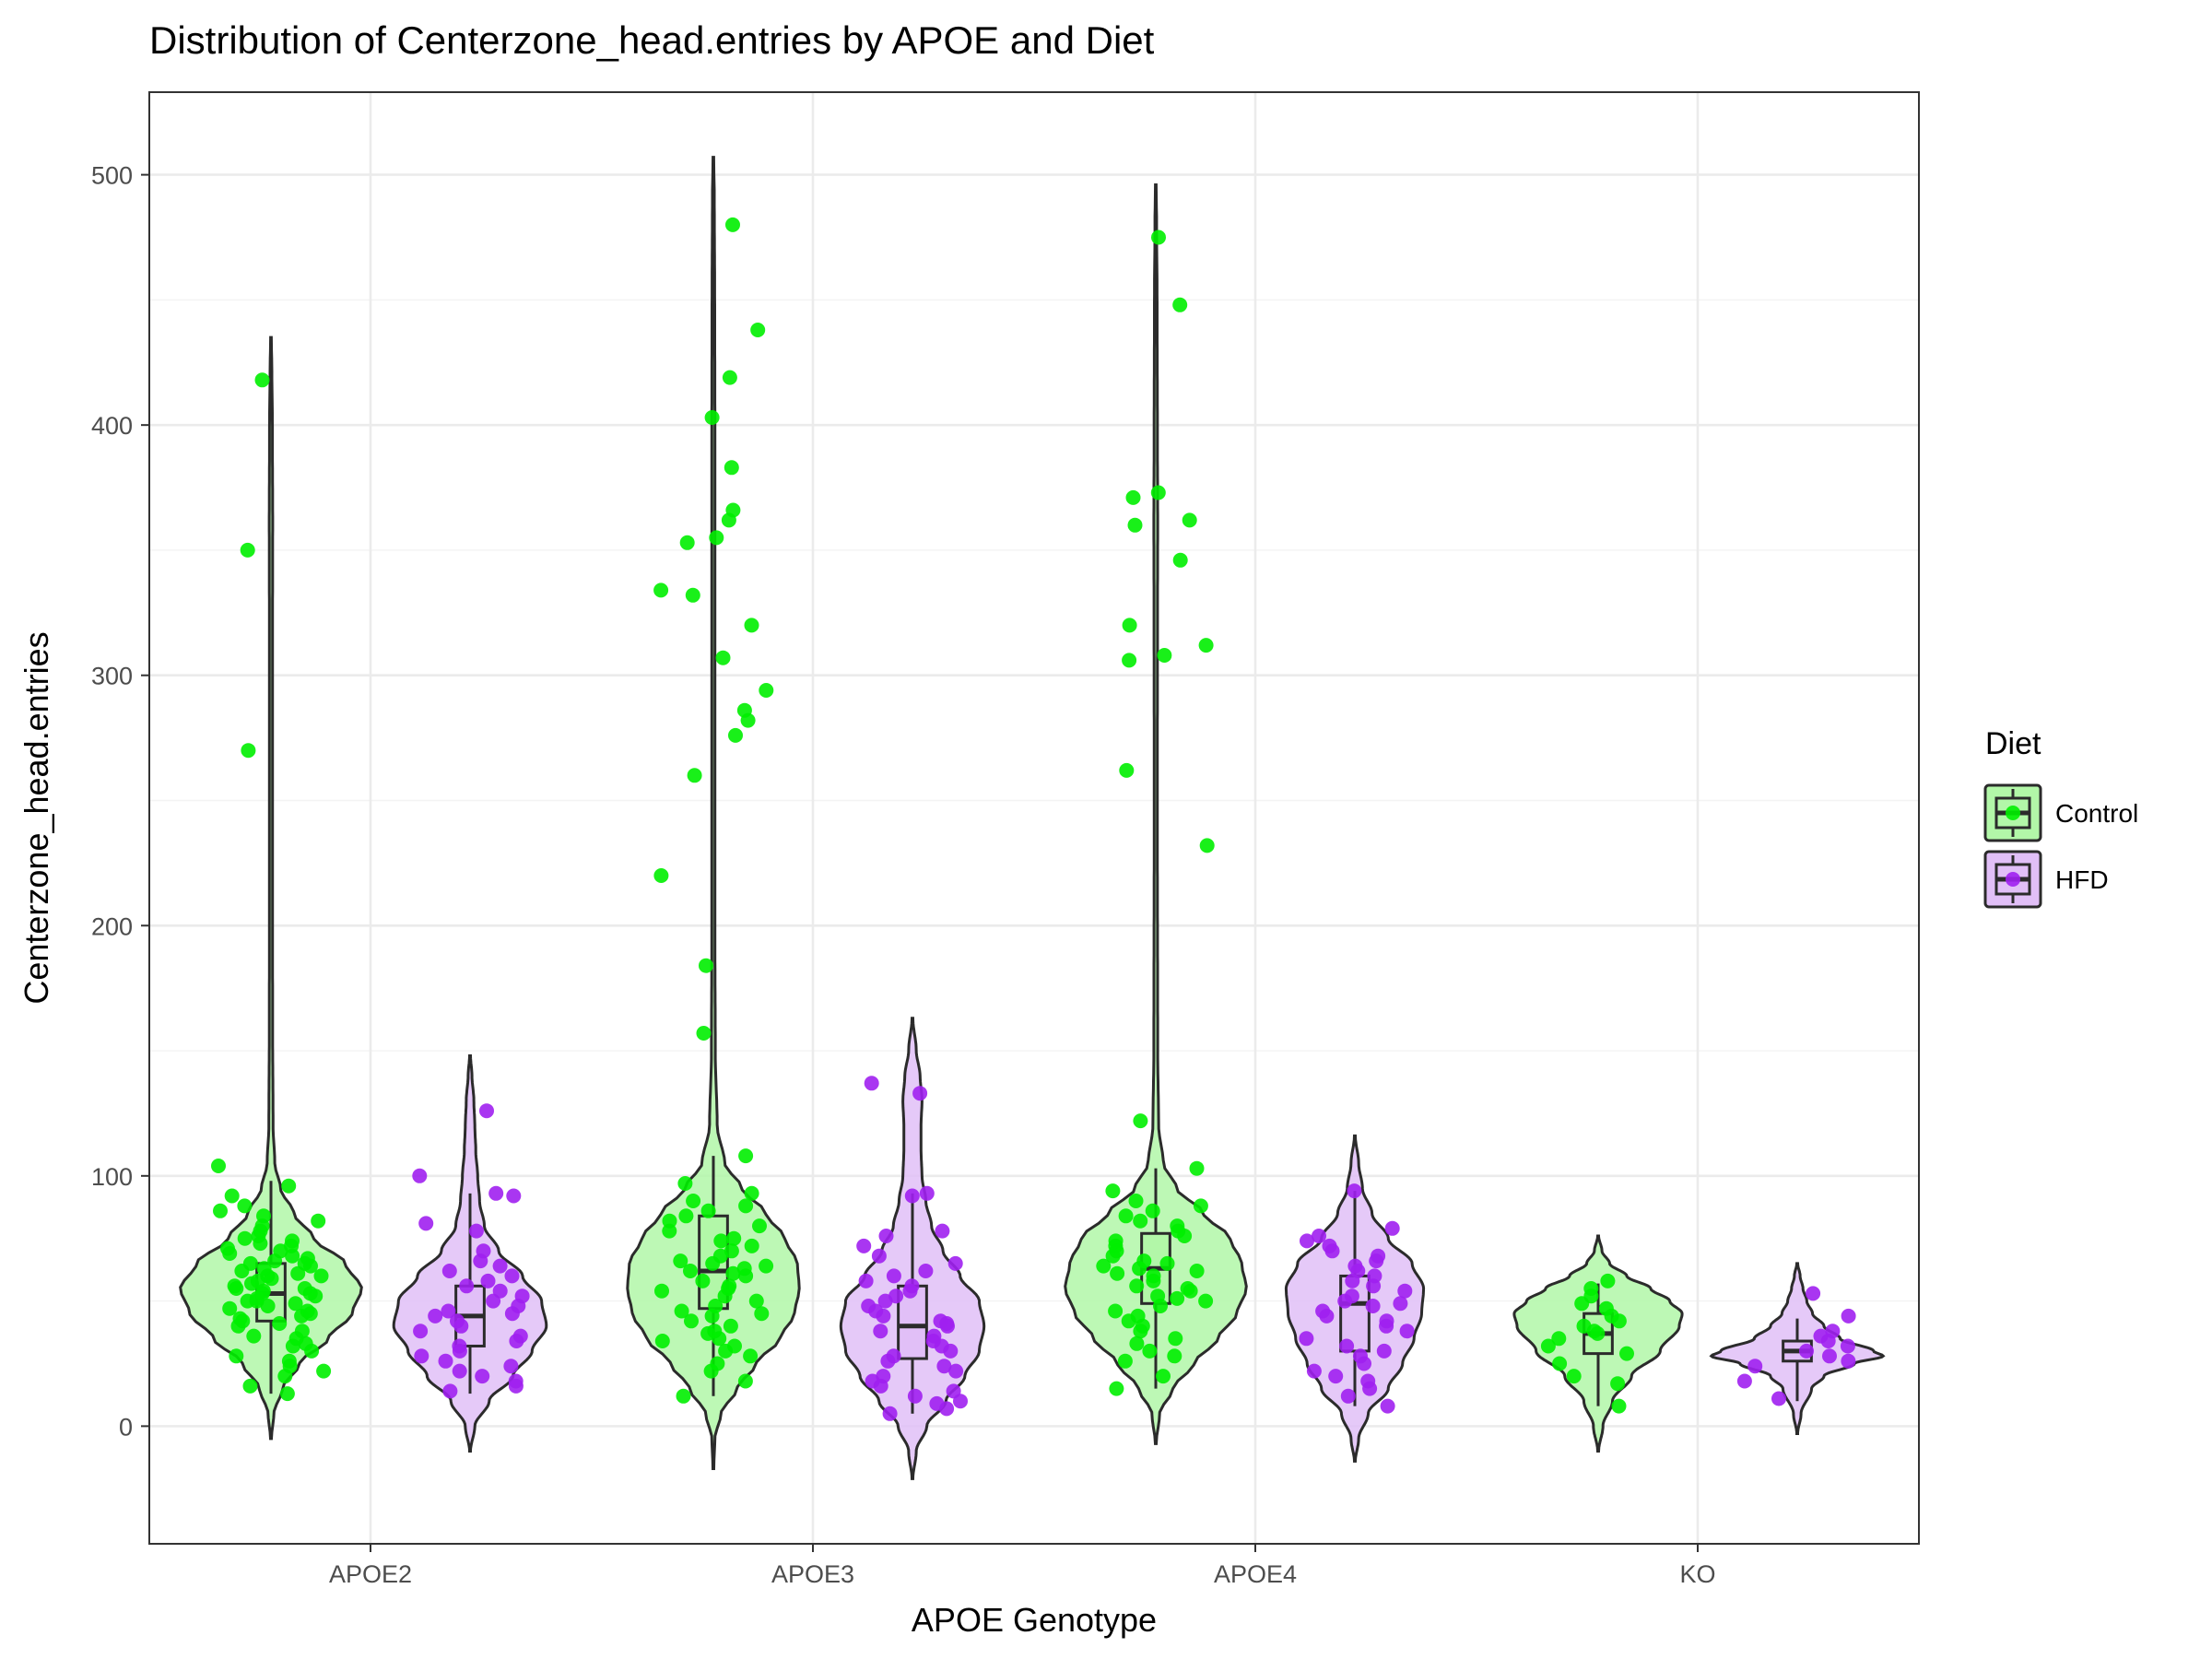  I want to click on violin-control-apoe4, so click(1156, 814).